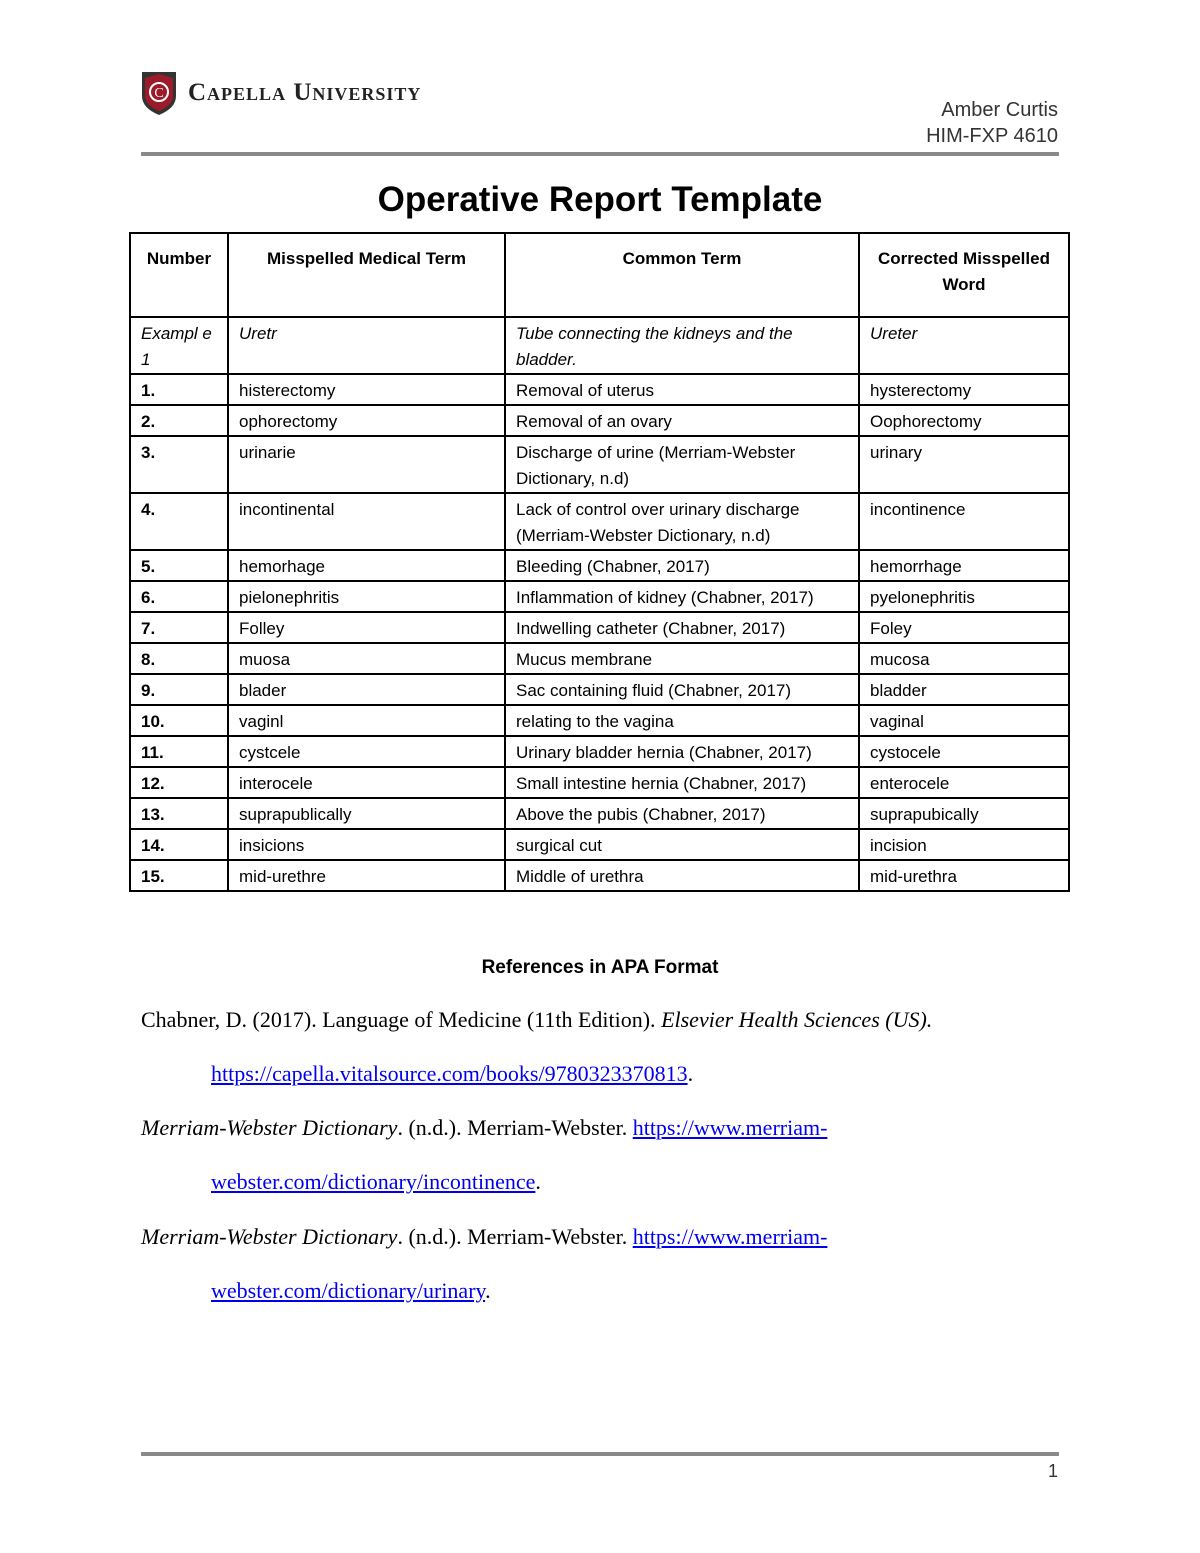 The width and height of the screenshot is (1200, 1553). I want to click on misspelled-cell: urinarie, so click(366, 464).